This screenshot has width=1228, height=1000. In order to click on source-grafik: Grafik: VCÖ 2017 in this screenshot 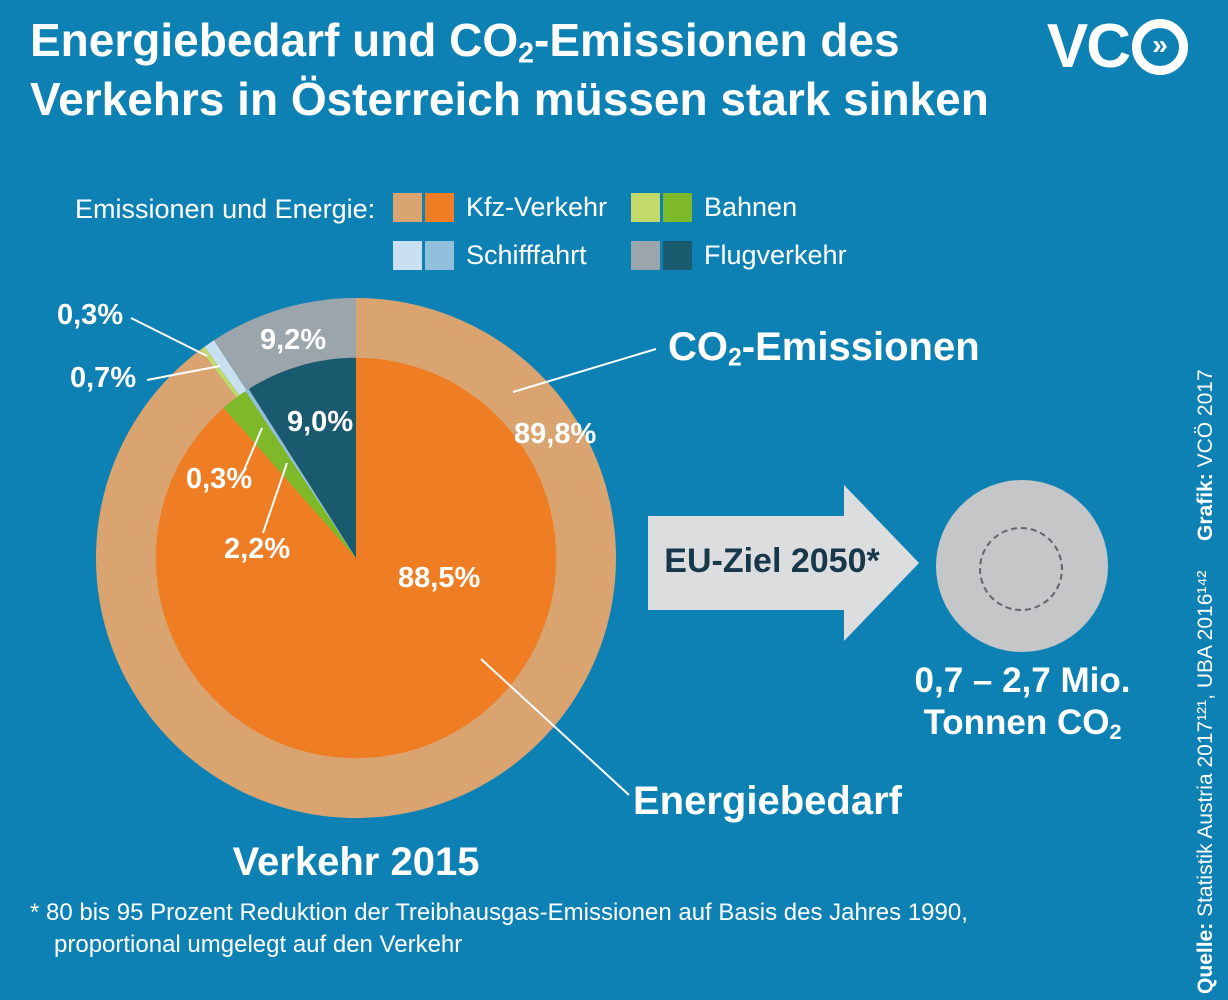, I will do `click(1205, 455)`.